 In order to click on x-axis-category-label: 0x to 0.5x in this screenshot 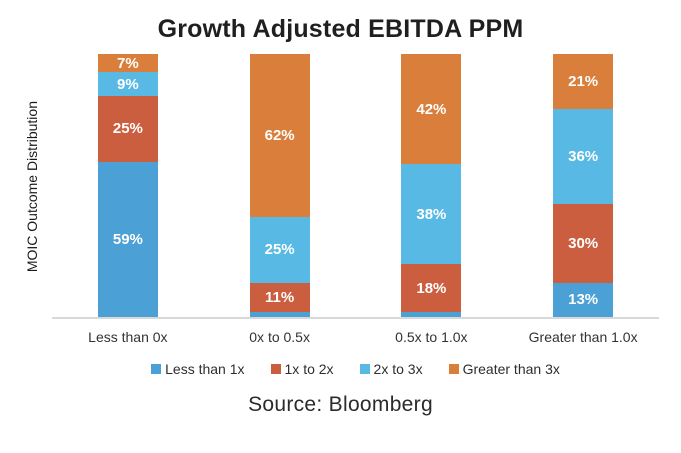, I will do `click(279, 337)`.